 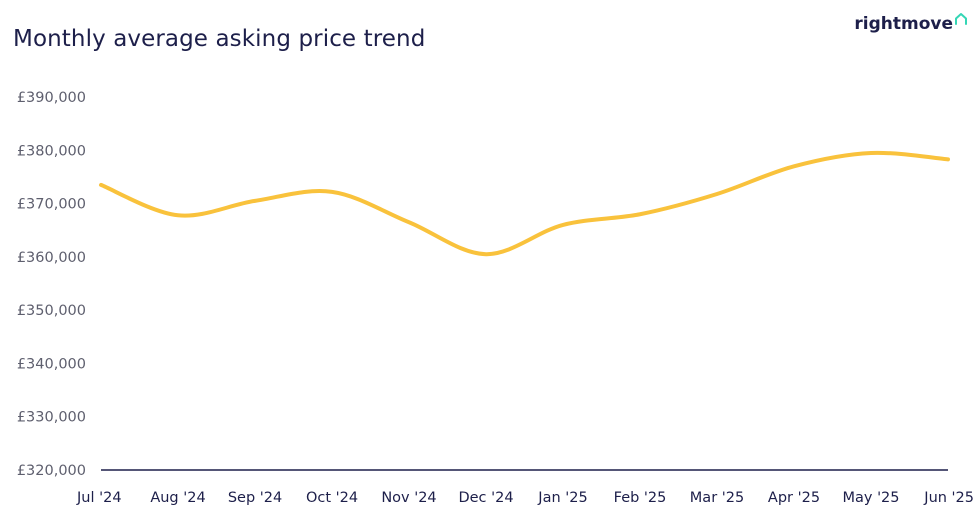 What do you see at coordinates (219, 39) in the screenshot?
I see `chart-title: Monthly average asking price trend` at bounding box center [219, 39].